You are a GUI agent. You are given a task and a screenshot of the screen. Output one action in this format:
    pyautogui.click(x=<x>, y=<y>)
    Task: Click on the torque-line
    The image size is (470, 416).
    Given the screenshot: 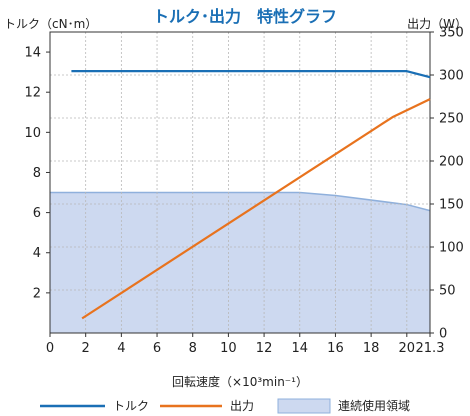 What is the action you would take?
    pyautogui.click(x=251, y=74)
    